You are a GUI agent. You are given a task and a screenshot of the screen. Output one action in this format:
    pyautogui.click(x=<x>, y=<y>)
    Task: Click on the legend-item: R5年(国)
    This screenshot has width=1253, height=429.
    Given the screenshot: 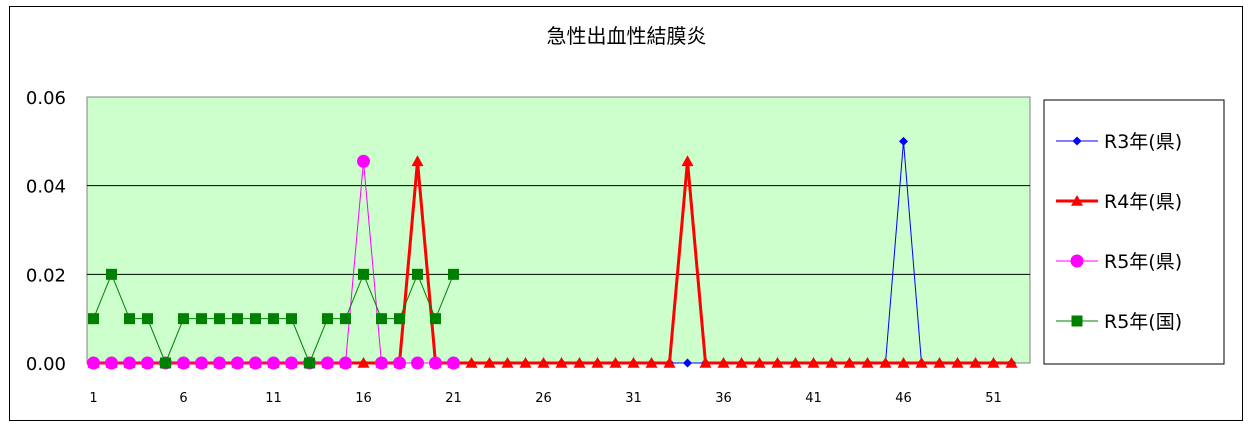 What is the action you would take?
    pyautogui.click(x=1119, y=322)
    